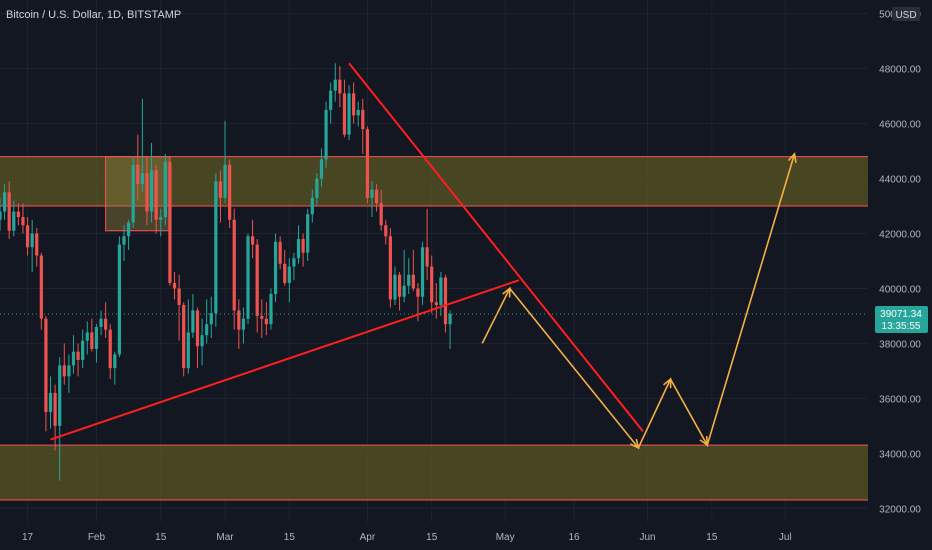  I want to click on price-tick-label: 34000.00, so click(900, 454).